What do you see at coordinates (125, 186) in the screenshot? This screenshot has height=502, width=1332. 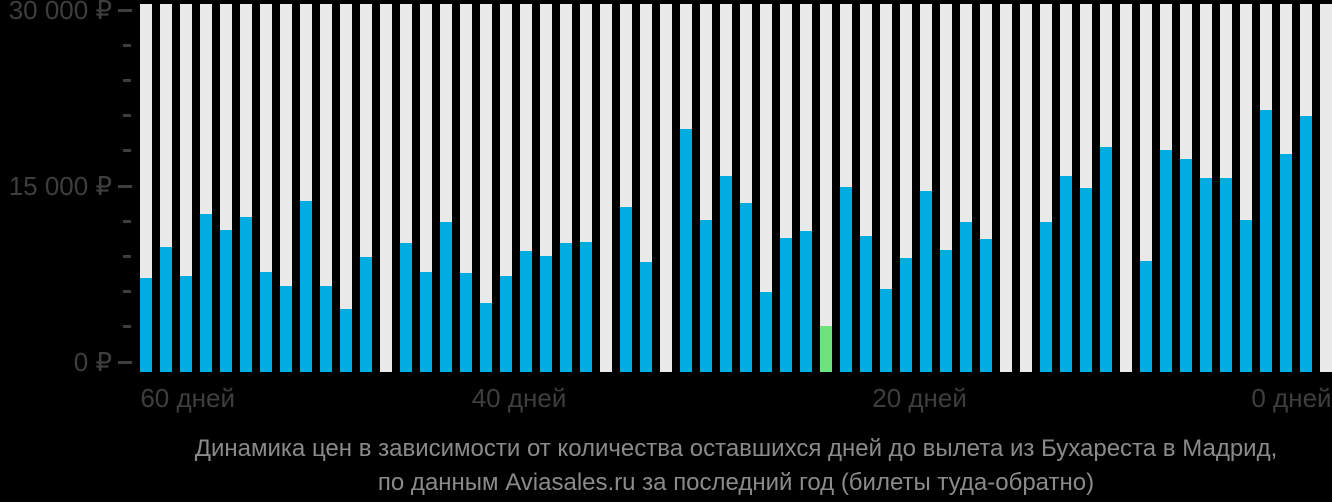 I see `y-tick-mark-major` at bounding box center [125, 186].